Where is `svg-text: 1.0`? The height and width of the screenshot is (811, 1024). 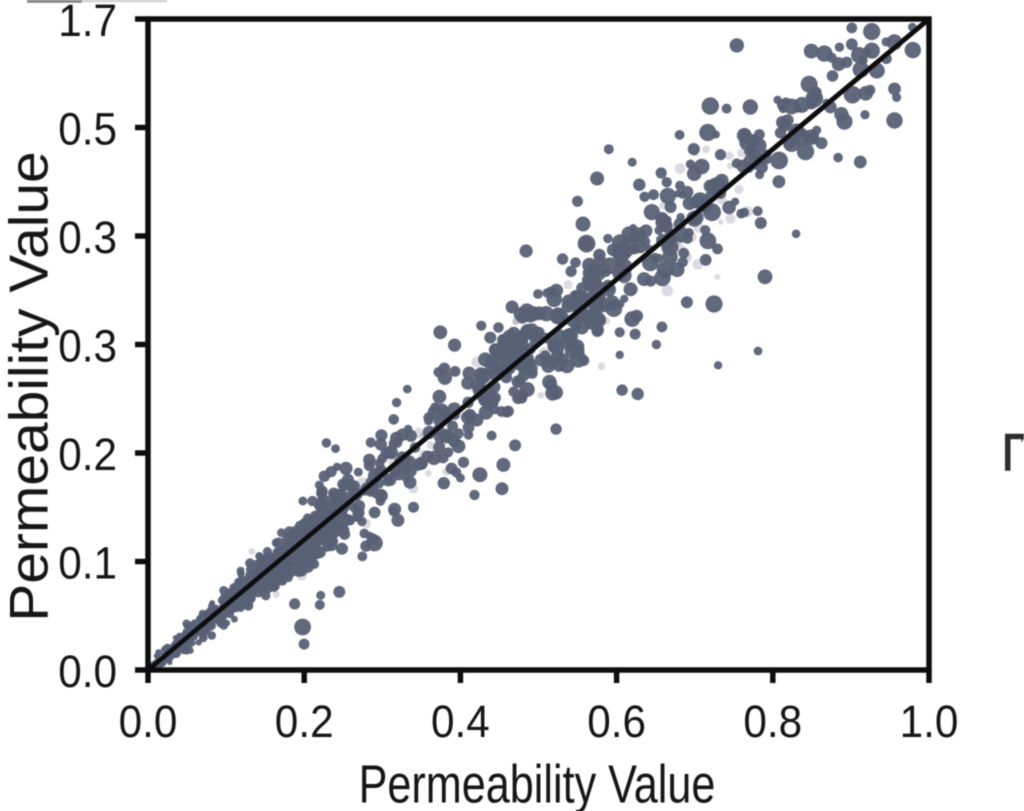
svg-text: 1.0 is located at coordinates (929, 722).